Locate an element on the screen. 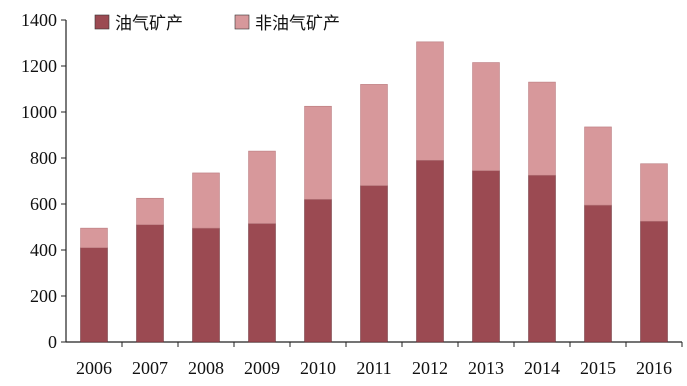  y-tick-label: 1200 is located at coordinates (39, 66).